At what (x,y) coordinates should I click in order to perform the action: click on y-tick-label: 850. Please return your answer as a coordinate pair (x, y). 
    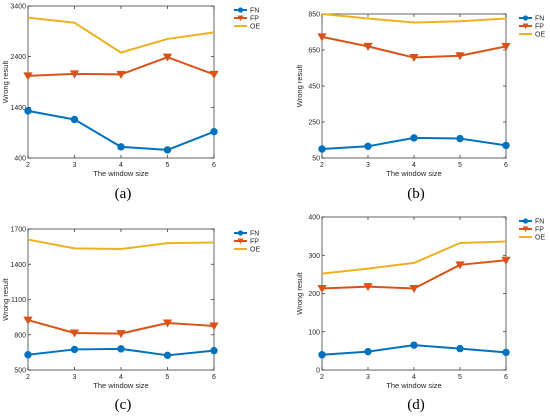
    Looking at the image, I should click on (314, 15).